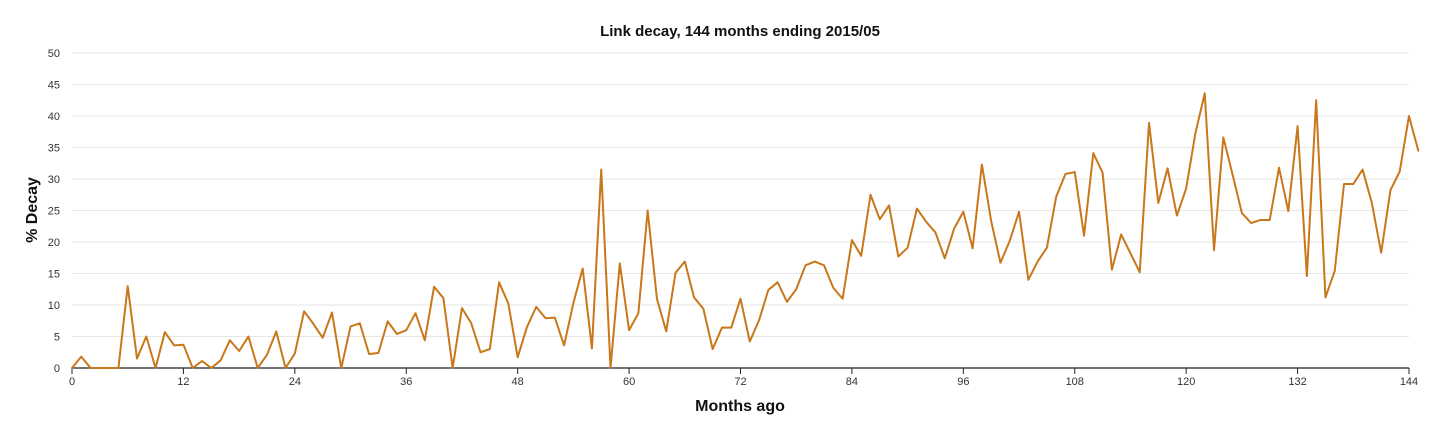  Describe the element at coordinates (963, 382) in the screenshot. I see `x-tick-label: 96` at that location.